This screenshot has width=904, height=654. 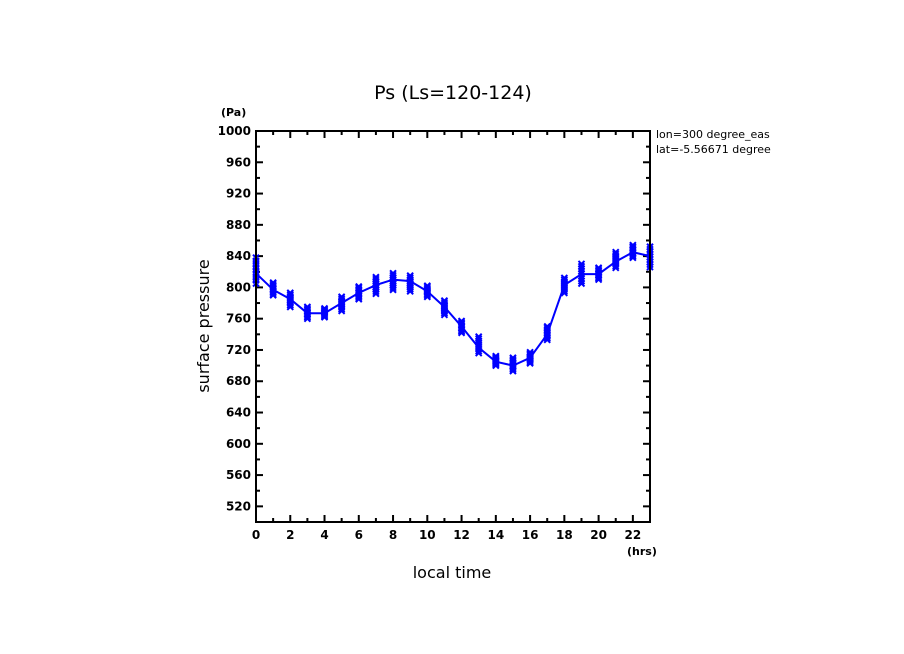 I want to click on y-tick-label: 760, so click(x=238, y=319).